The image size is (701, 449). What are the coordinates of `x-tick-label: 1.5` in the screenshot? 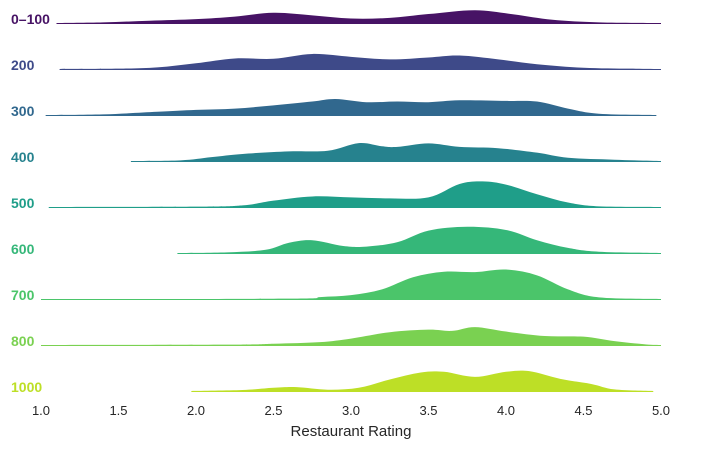 It's located at (118, 410).